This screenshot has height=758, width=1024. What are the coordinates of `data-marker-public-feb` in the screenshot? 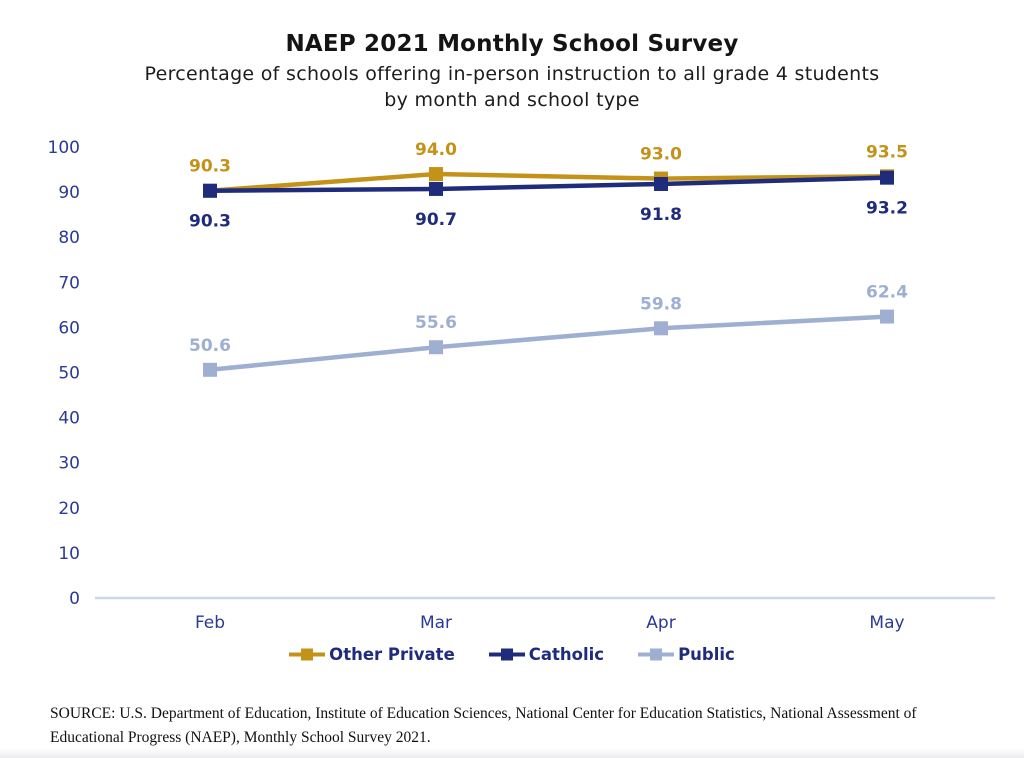 It's located at (210, 369).